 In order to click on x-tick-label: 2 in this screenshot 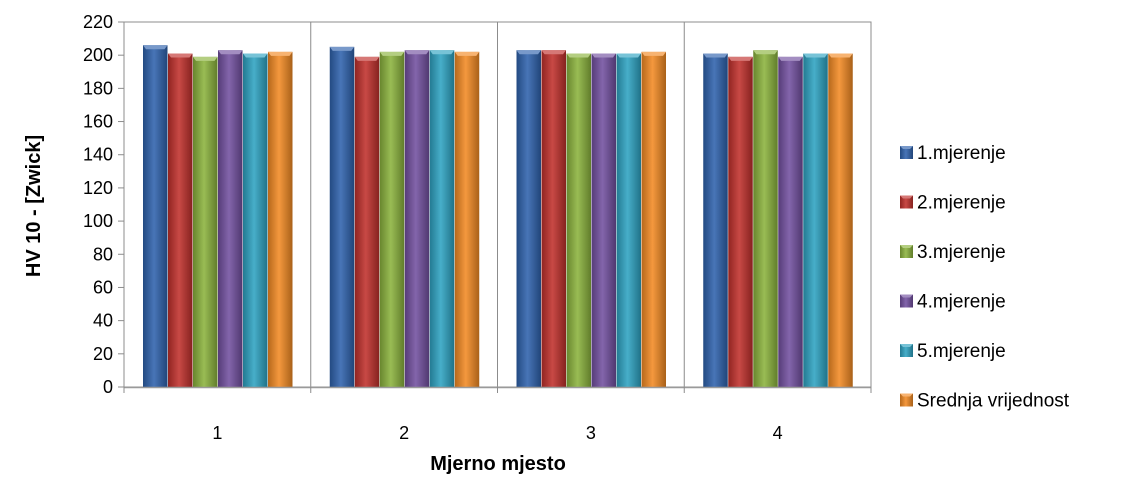, I will do `click(404, 433)`.